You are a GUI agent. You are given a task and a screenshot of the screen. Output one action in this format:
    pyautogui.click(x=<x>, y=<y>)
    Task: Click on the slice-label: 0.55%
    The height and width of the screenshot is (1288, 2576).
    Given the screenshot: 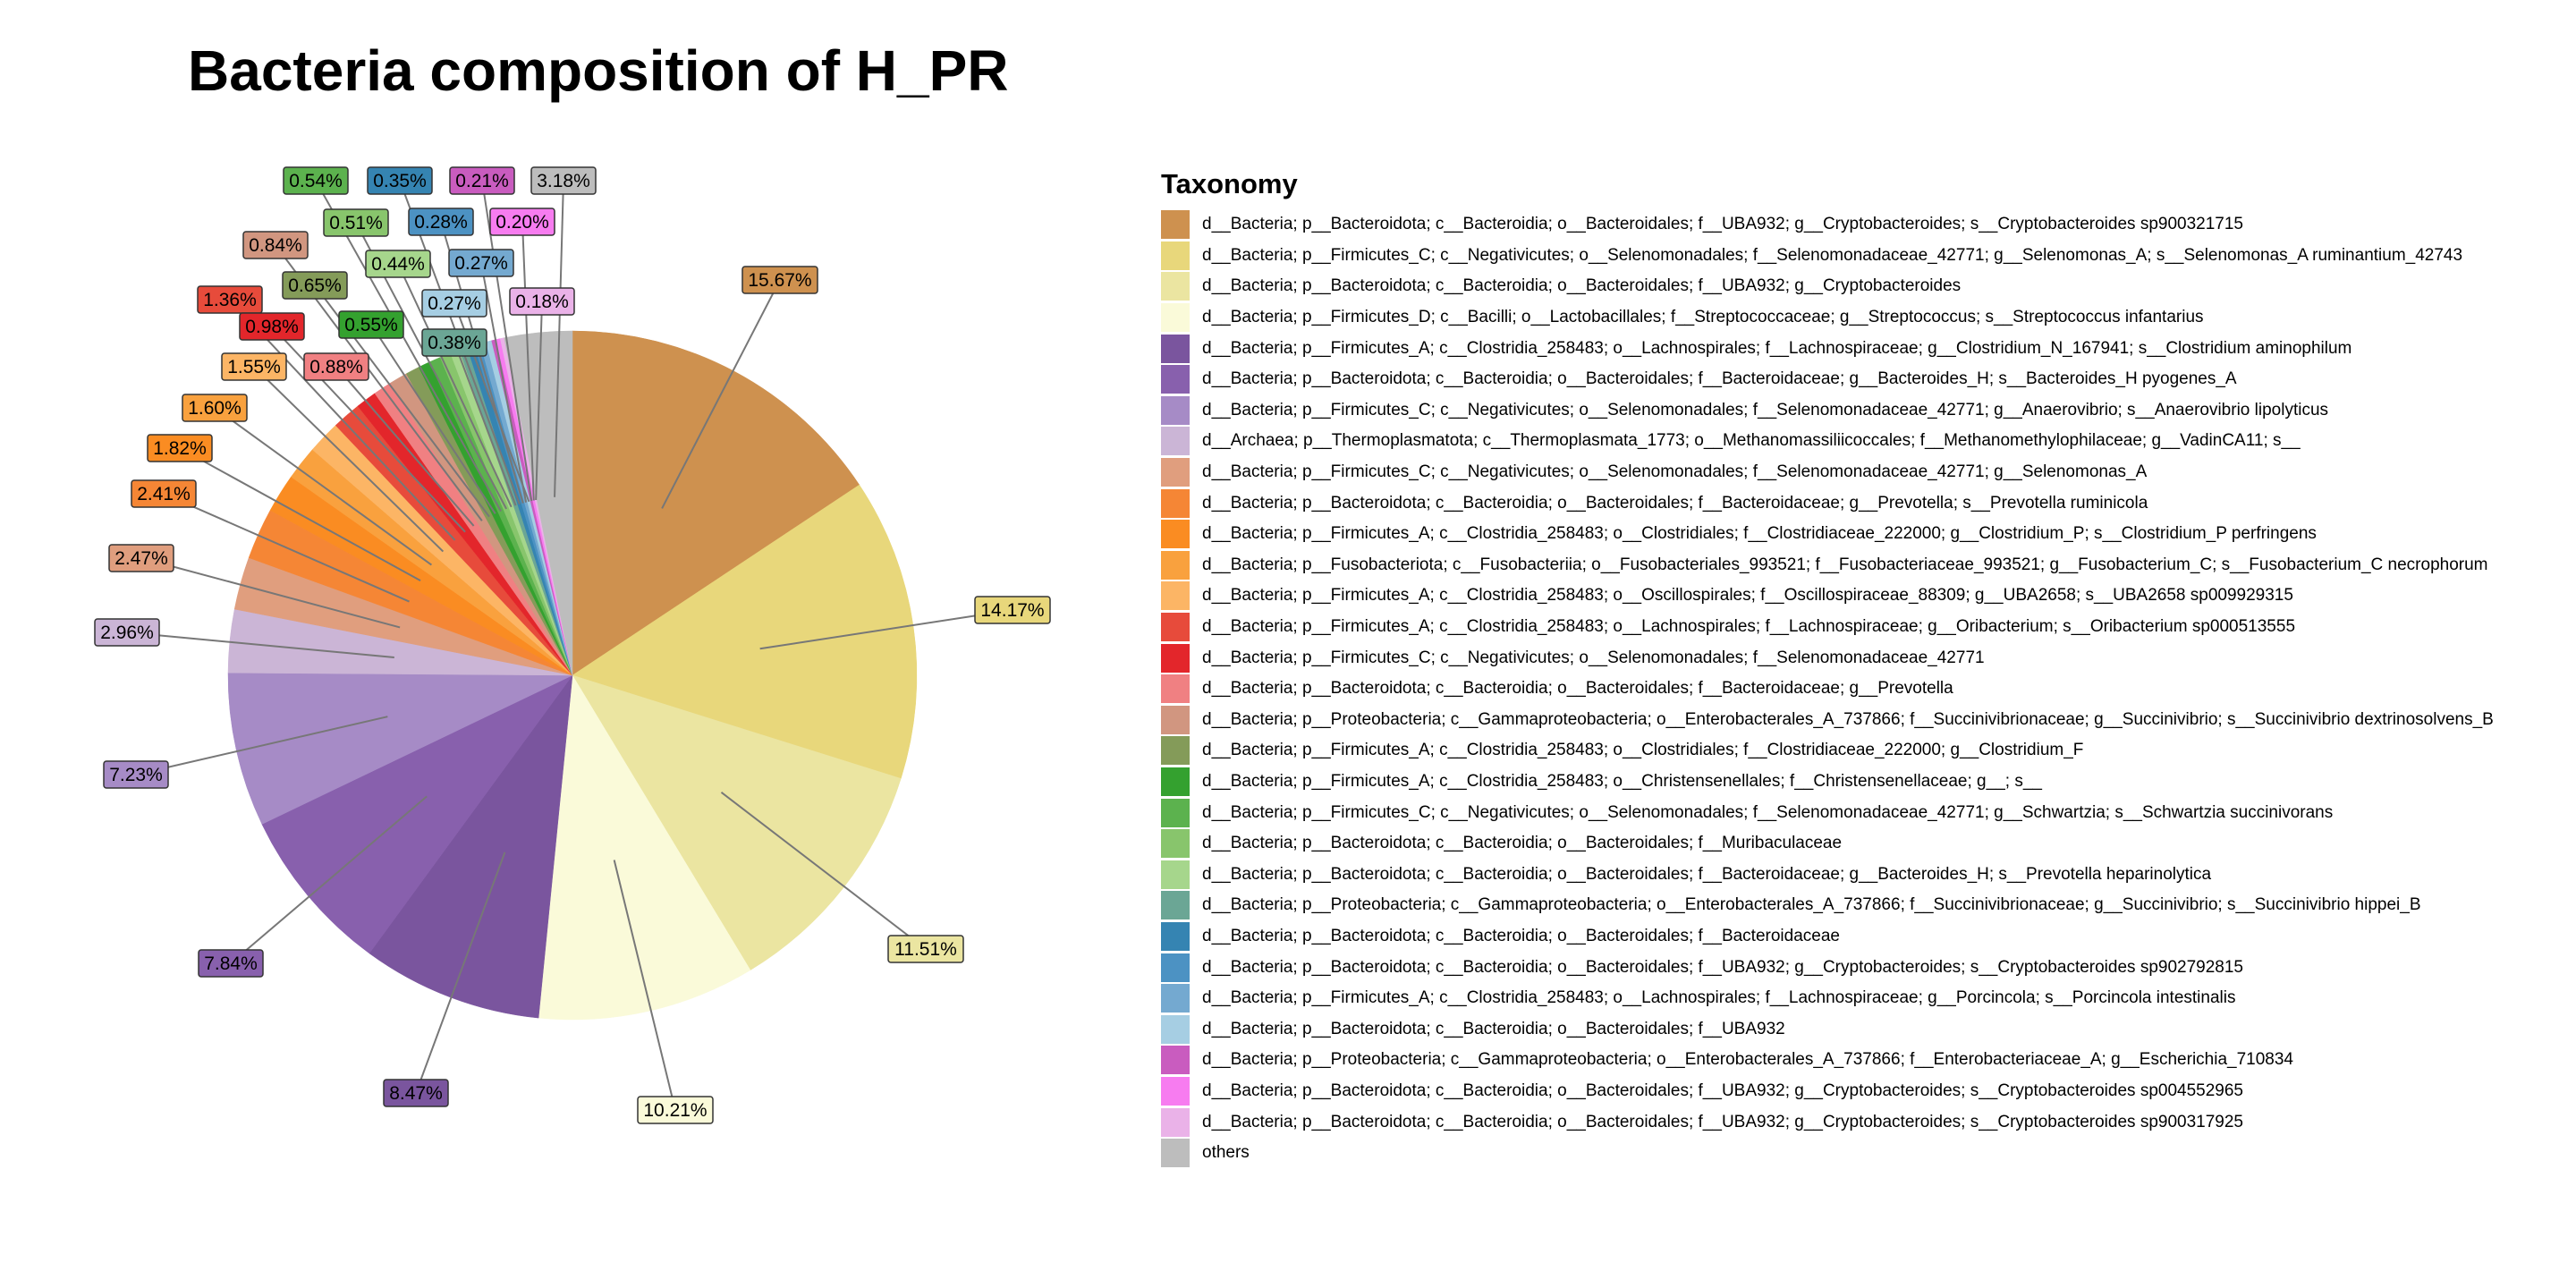 What is the action you would take?
    pyautogui.click(x=371, y=324)
    